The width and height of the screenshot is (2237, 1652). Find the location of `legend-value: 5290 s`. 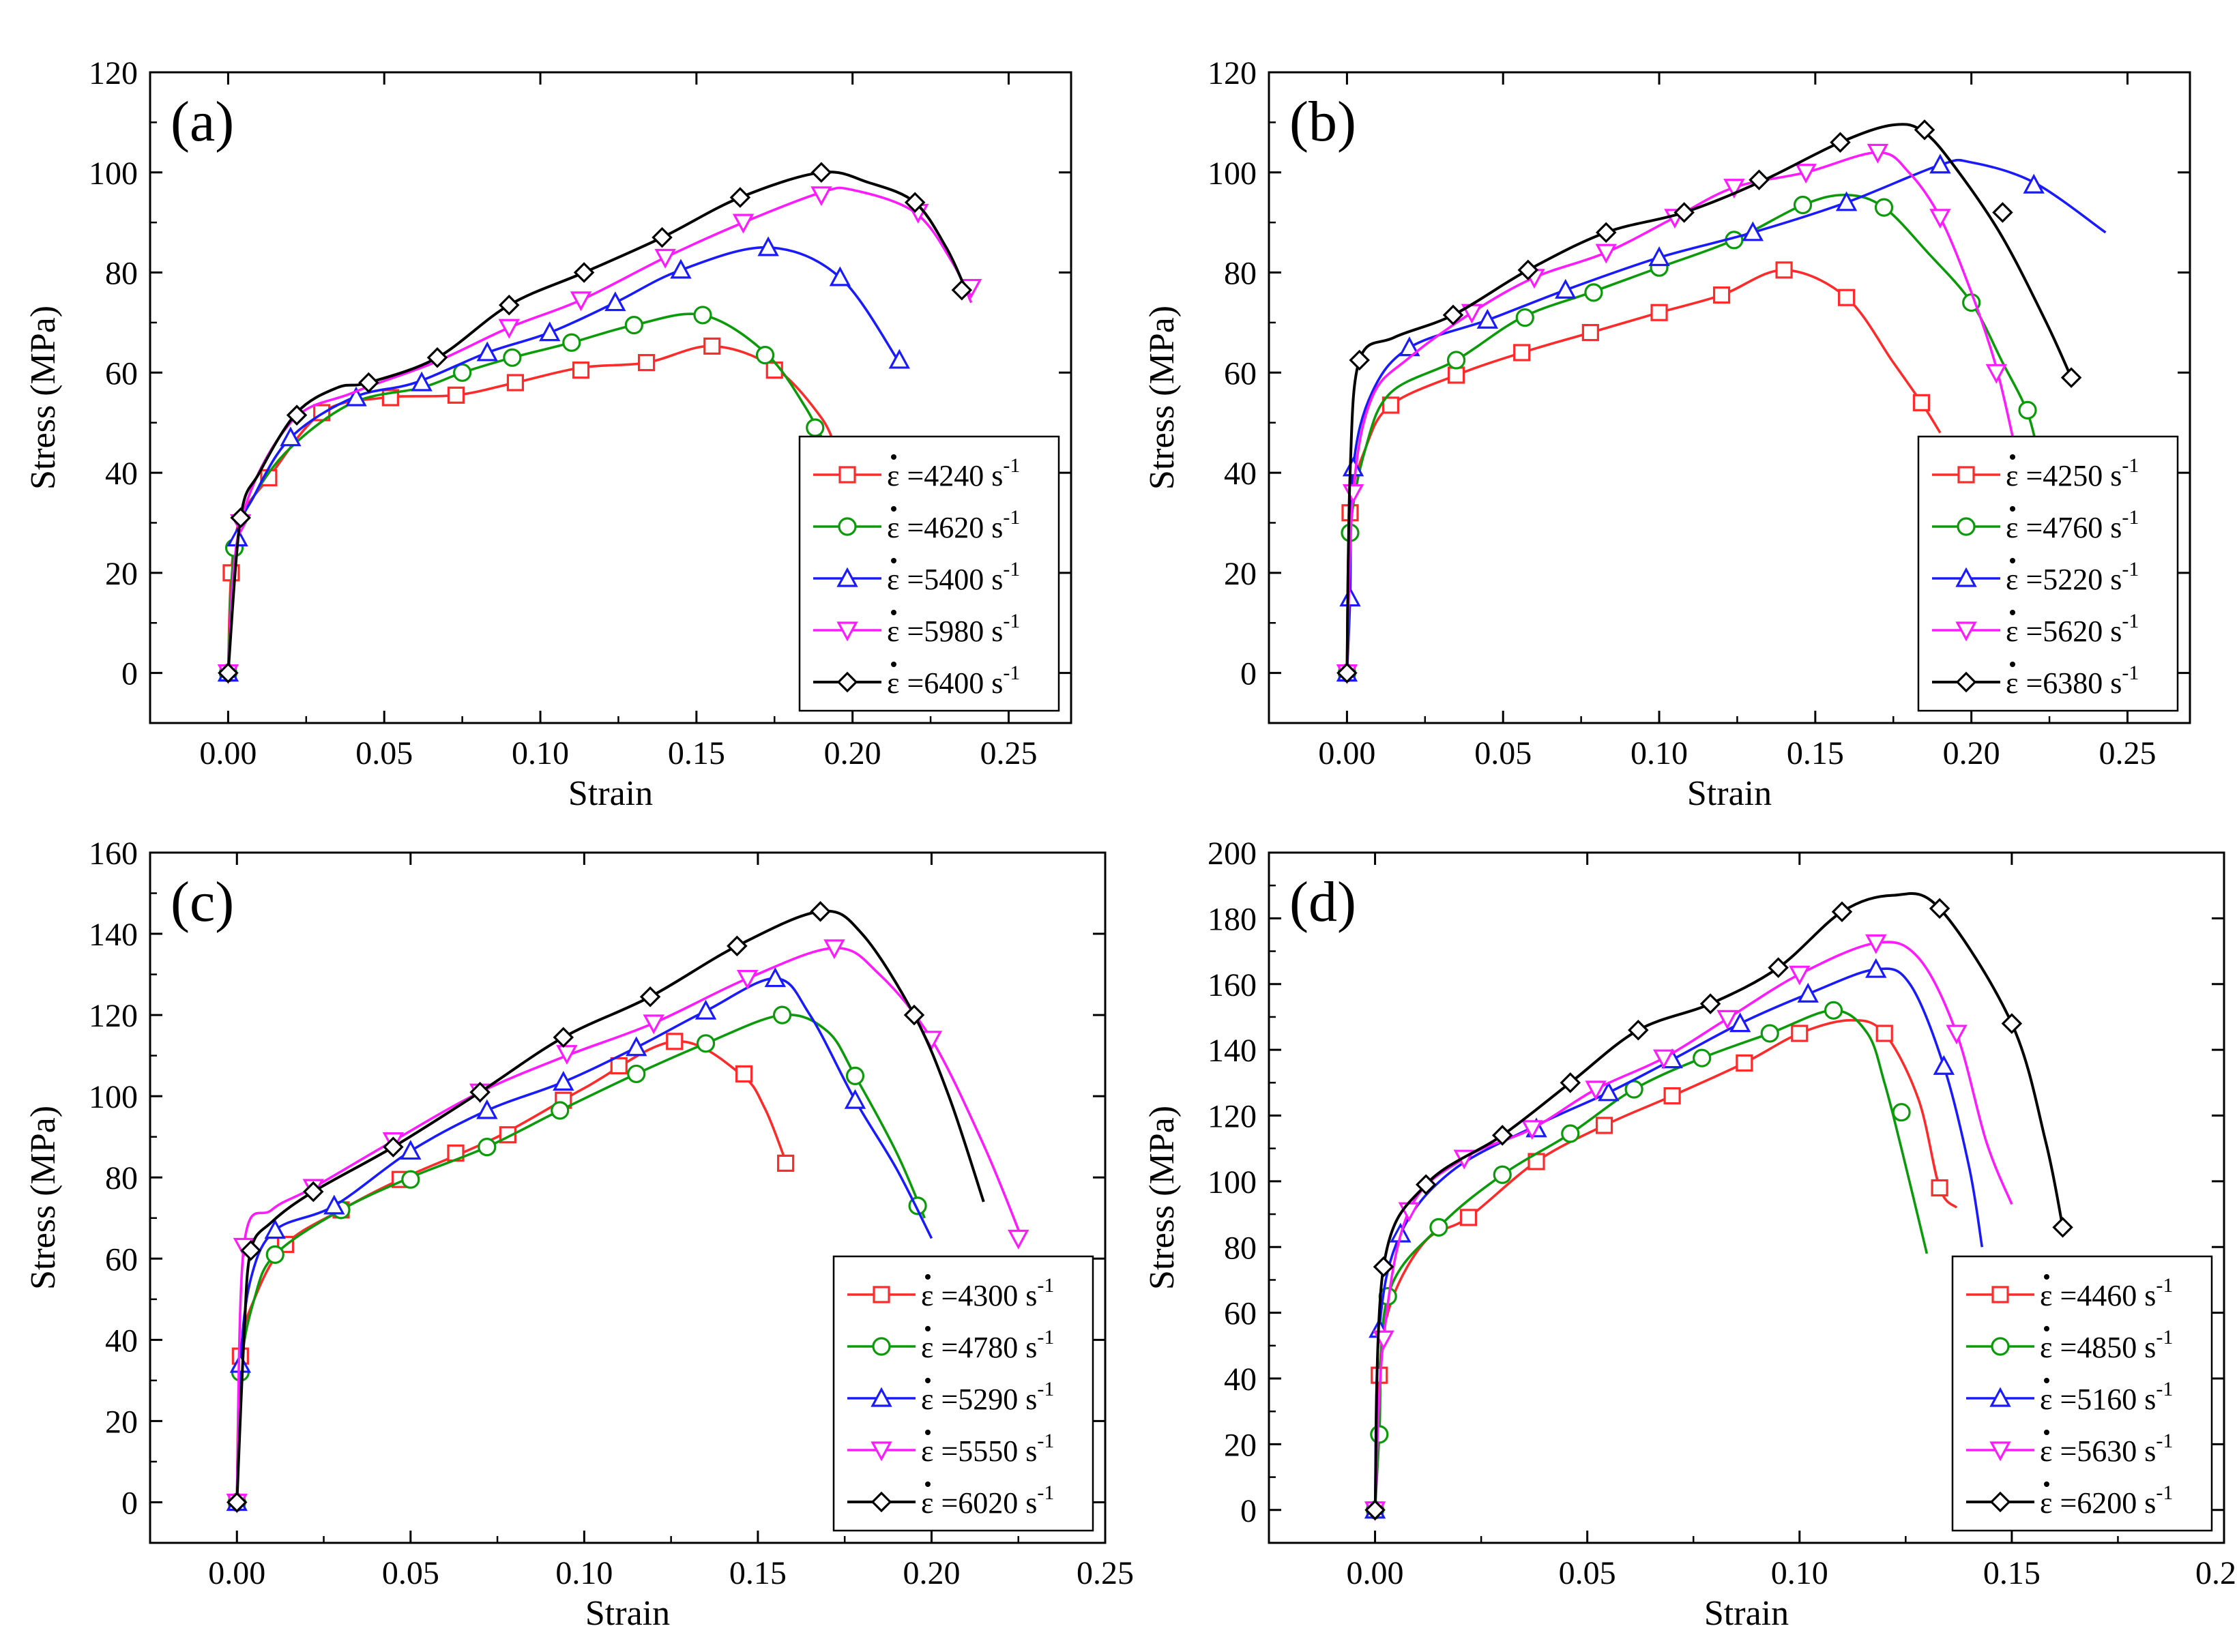

legend-value: 5290 s is located at coordinates (997, 1399).